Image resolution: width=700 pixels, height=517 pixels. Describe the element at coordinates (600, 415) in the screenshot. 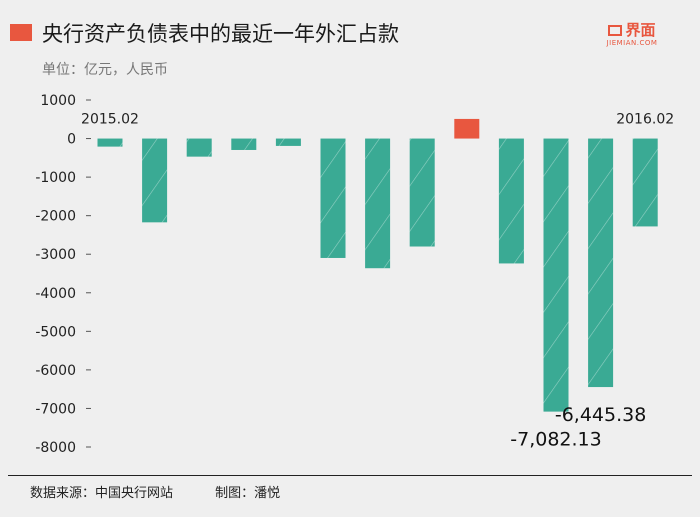

I see `data-label: -6,445.38` at that location.